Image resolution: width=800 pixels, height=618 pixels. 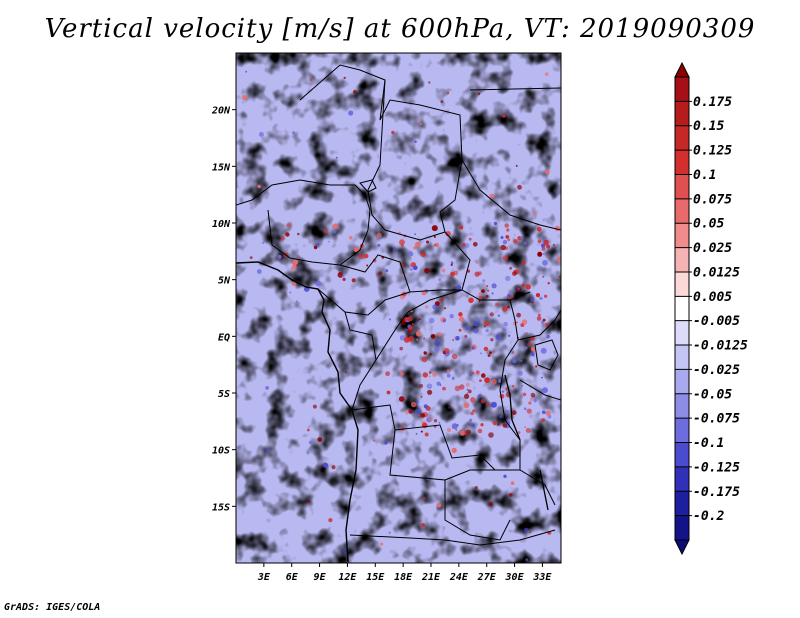 What do you see at coordinates (452, 537) in the screenshot?
I see `border-namibia` at bounding box center [452, 537].